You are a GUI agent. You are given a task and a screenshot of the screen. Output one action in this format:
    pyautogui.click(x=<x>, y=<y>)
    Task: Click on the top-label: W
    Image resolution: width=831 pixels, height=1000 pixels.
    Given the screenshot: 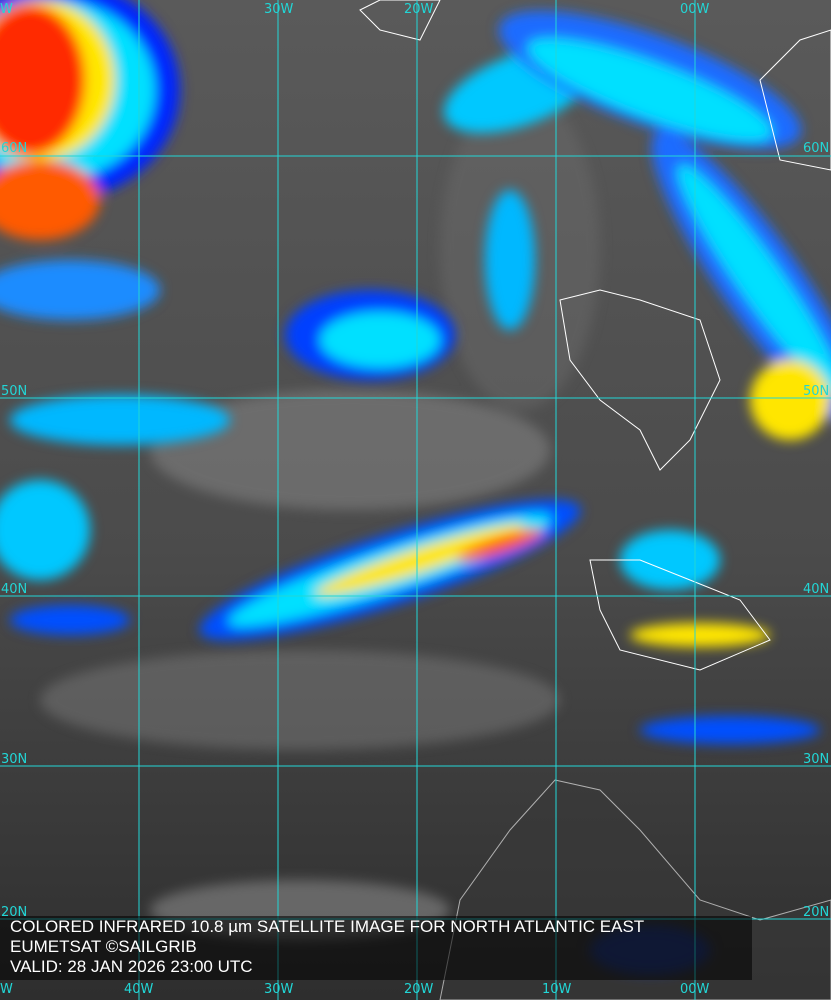 What is the action you would take?
    pyautogui.click(x=6, y=9)
    